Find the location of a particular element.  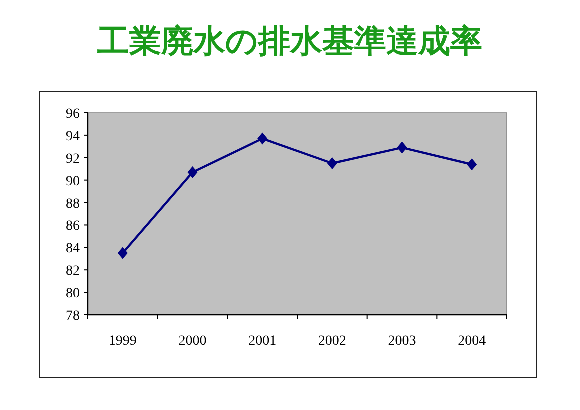

y-tick-label: 84 is located at coordinates (73, 249).